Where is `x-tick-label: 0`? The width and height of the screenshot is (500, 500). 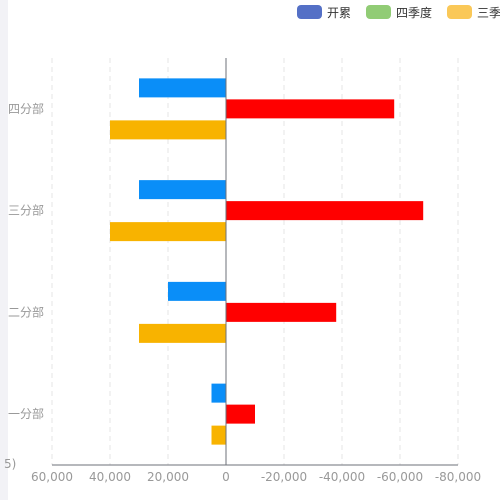 x-tick-label: 0 is located at coordinates (226, 477).